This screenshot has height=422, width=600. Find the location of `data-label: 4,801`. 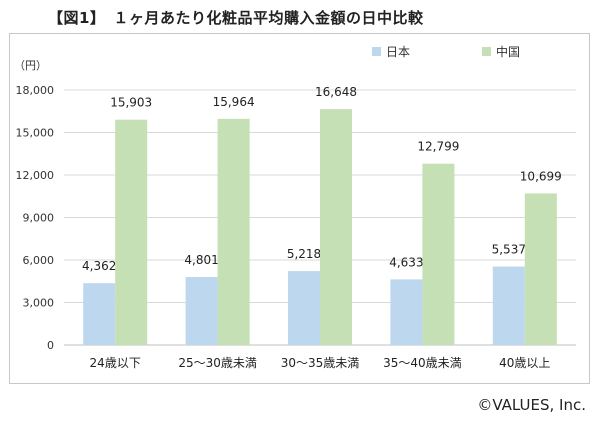

data-label: 4,801 is located at coordinates (201, 260).